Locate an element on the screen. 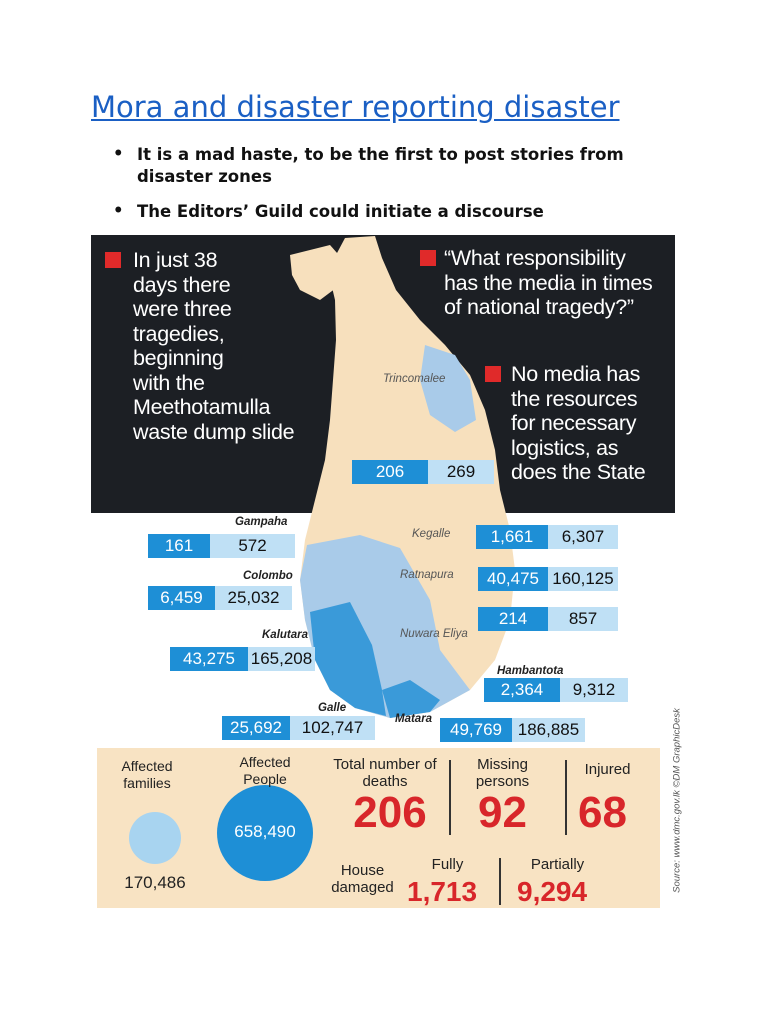 The width and height of the screenshot is (768, 1024). people-circle is located at coordinates (265, 833).